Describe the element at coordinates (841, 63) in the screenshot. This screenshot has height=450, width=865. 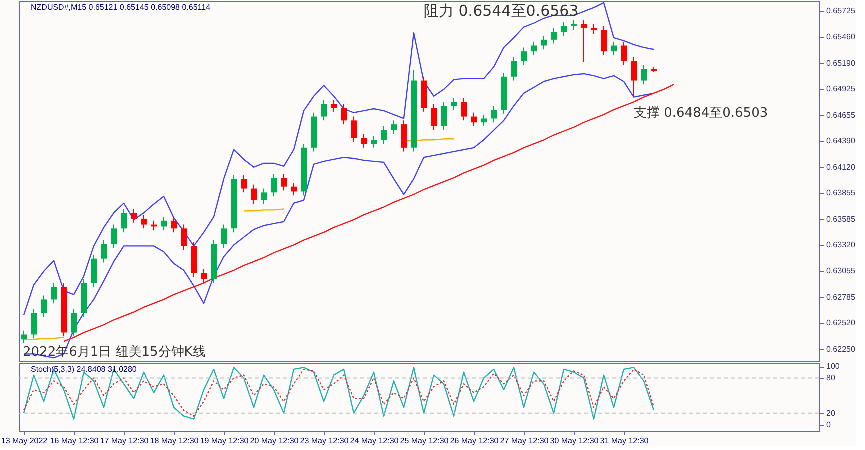
I see `y-tick-label: 0.65190` at that location.